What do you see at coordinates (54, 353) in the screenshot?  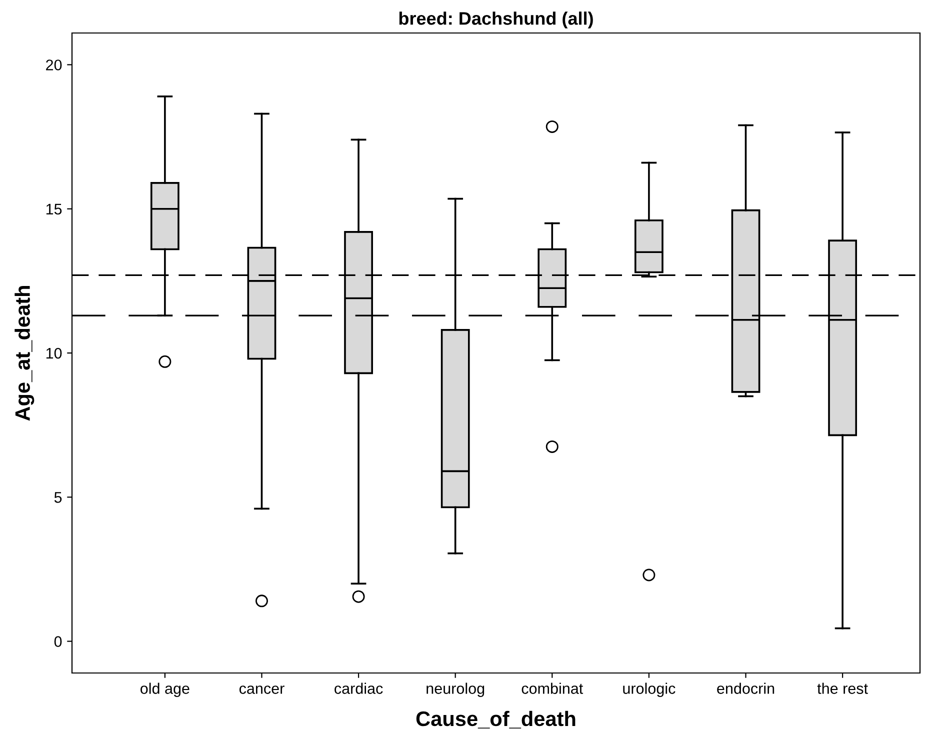 I see `y-tick-label: 10` at bounding box center [54, 353].